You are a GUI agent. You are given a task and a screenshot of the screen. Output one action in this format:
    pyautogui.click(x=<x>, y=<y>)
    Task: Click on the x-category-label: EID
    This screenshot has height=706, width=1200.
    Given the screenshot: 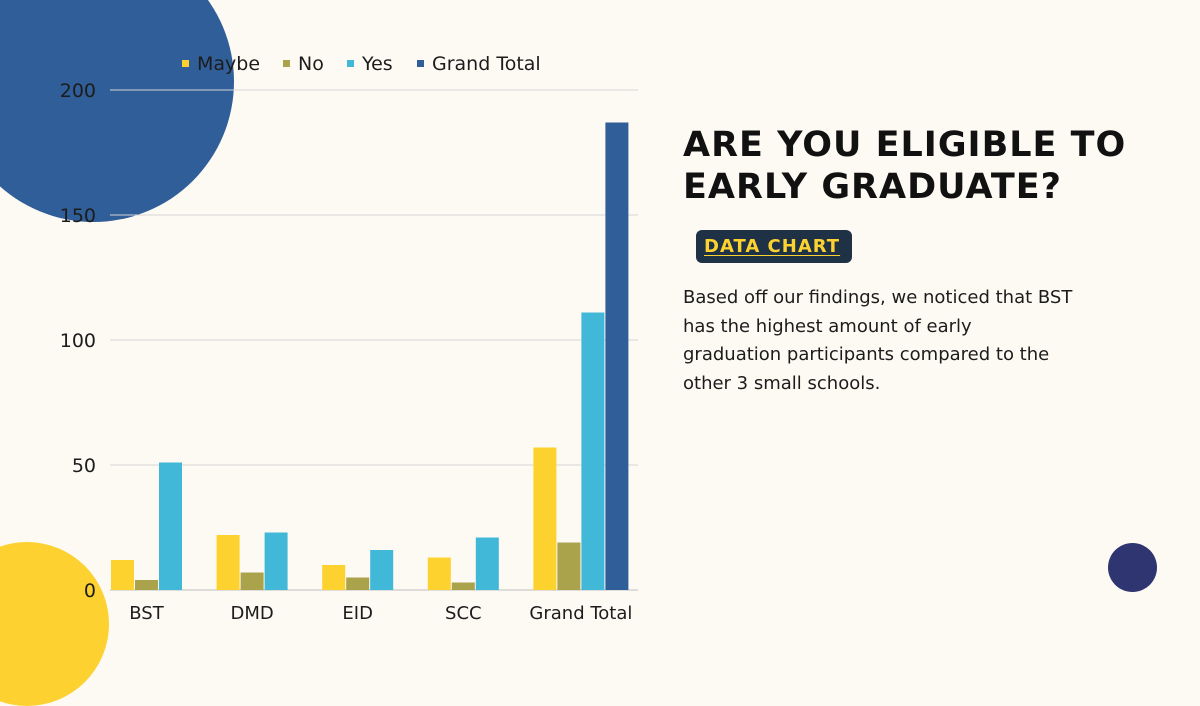 What is the action you would take?
    pyautogui.click(x=357, y=613)
    